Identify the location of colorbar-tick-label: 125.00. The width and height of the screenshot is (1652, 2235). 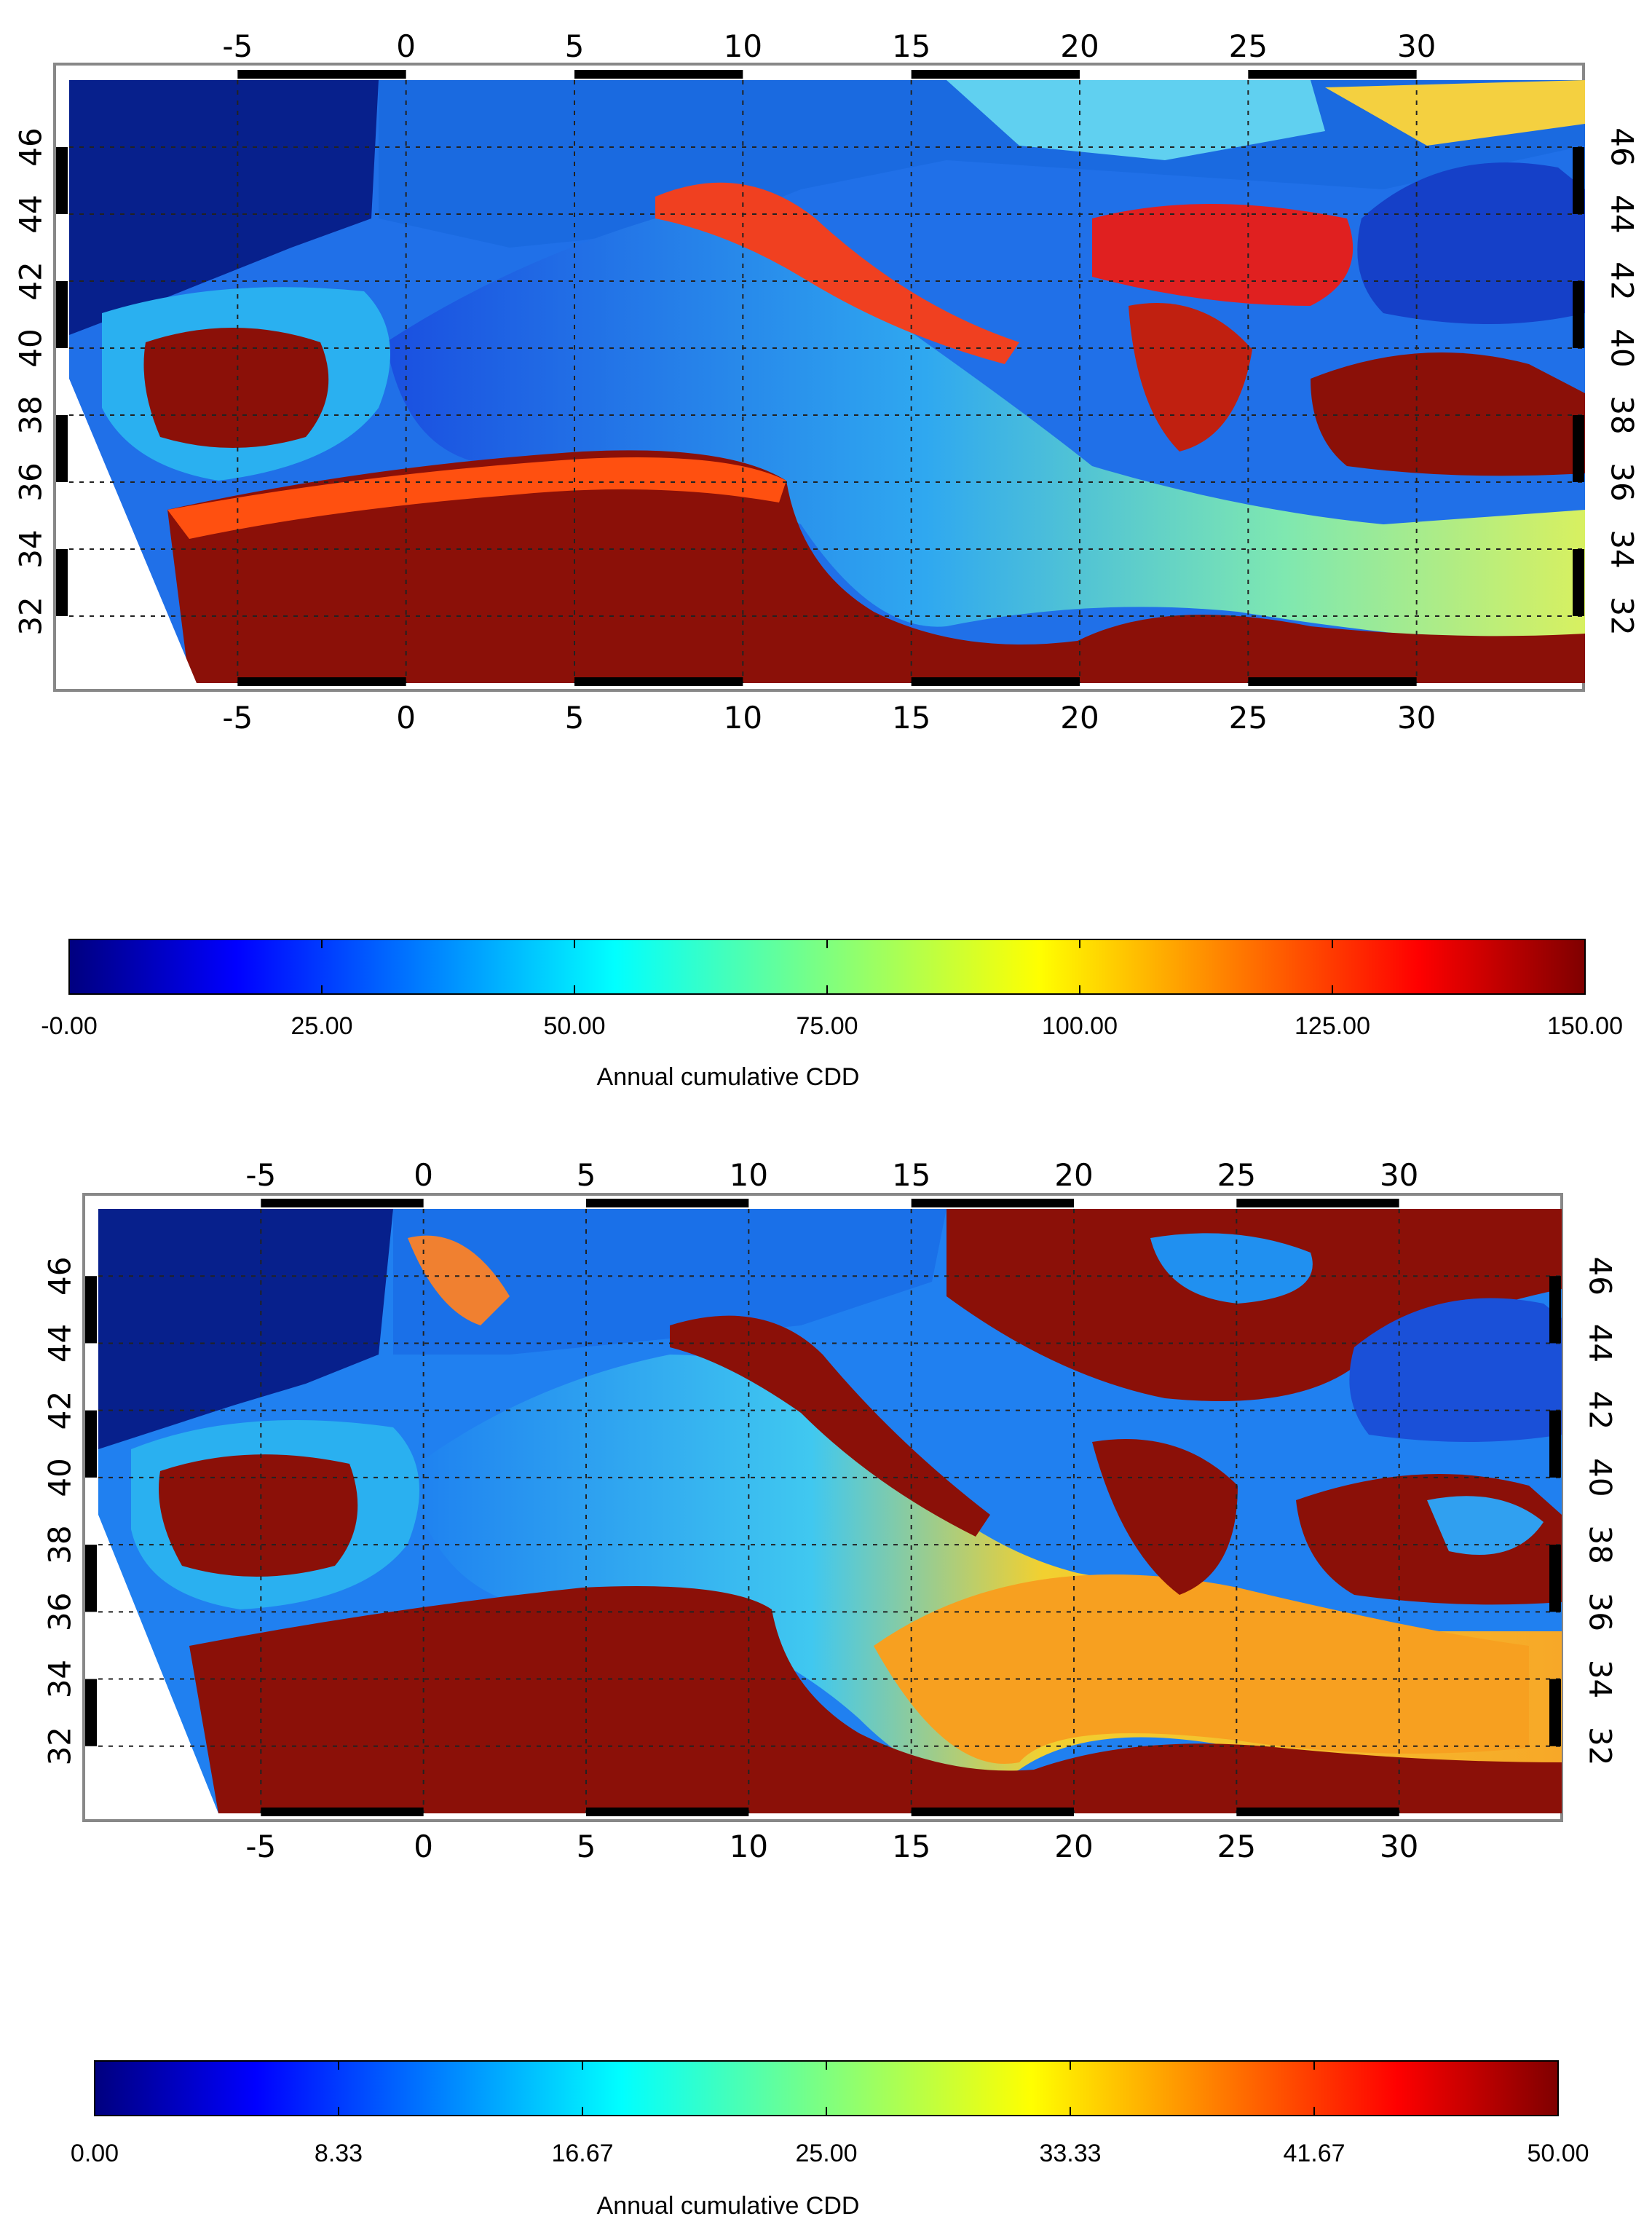
(1332, 1026).